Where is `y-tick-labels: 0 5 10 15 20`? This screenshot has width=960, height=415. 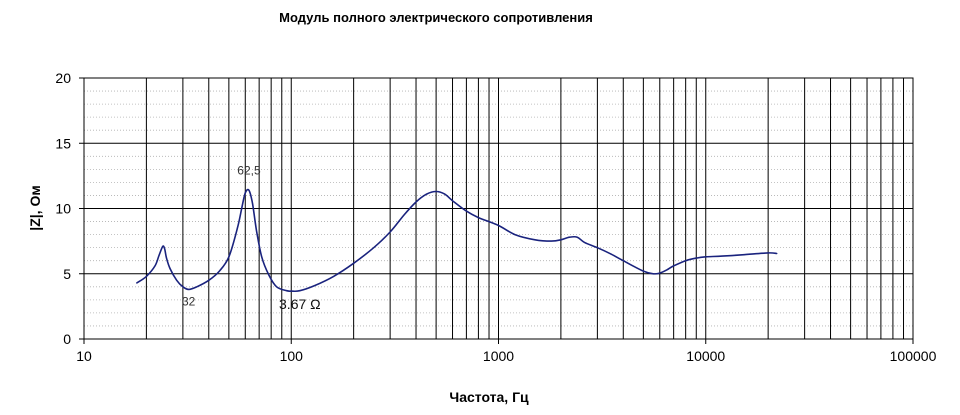 y-tick-labels: 0 5 10 15 20 is located at coordinates (69, 208).